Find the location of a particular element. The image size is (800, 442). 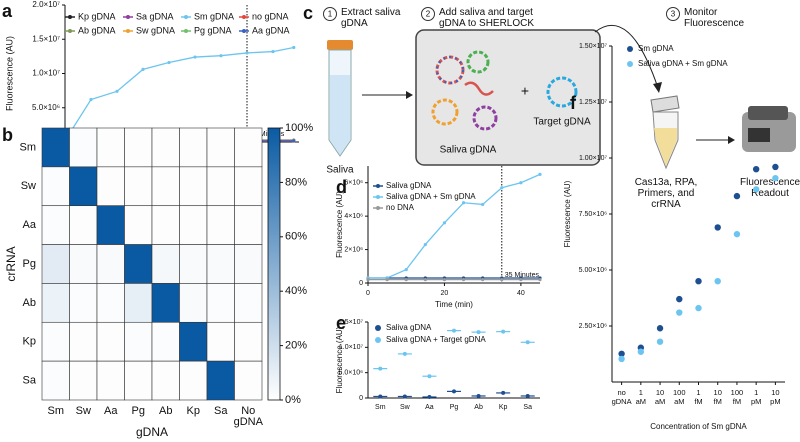

legend-label: Sw gDNA is located at coordinates (155, 30).